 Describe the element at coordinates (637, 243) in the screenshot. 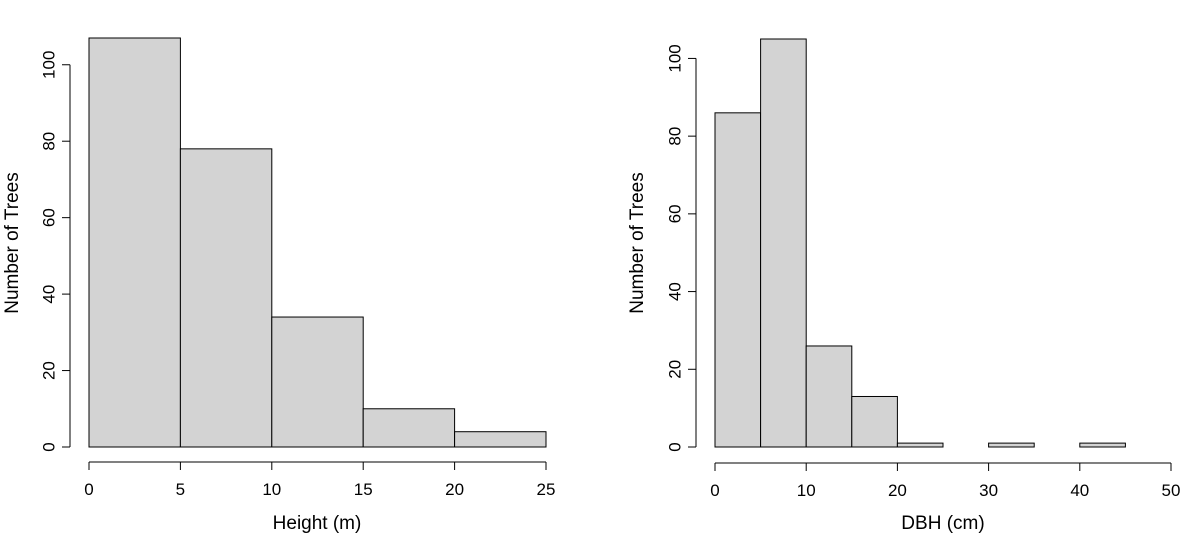

I see `dbh-y-axis-label: Number of Trees` at that location.